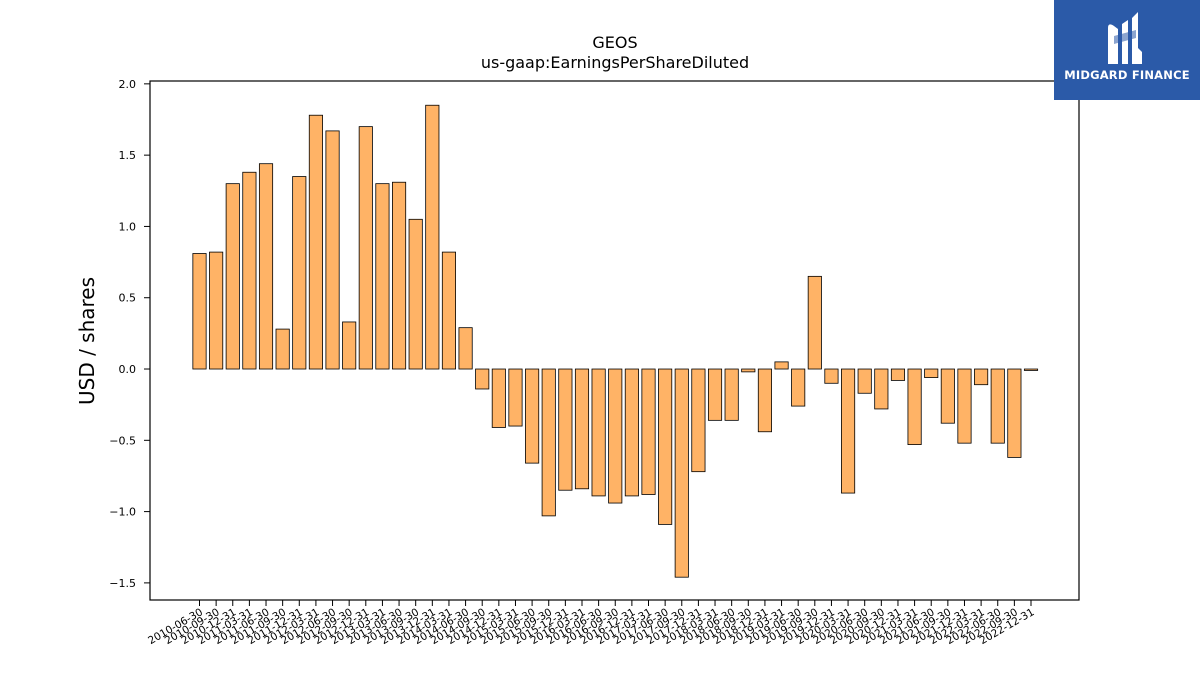 The height and width of the screenshot is (675, 1200). What do you see at coordinates (128, 226) in the screenshot?
I see `y-tick-label: 1.0` at bounding box center [128, 226].